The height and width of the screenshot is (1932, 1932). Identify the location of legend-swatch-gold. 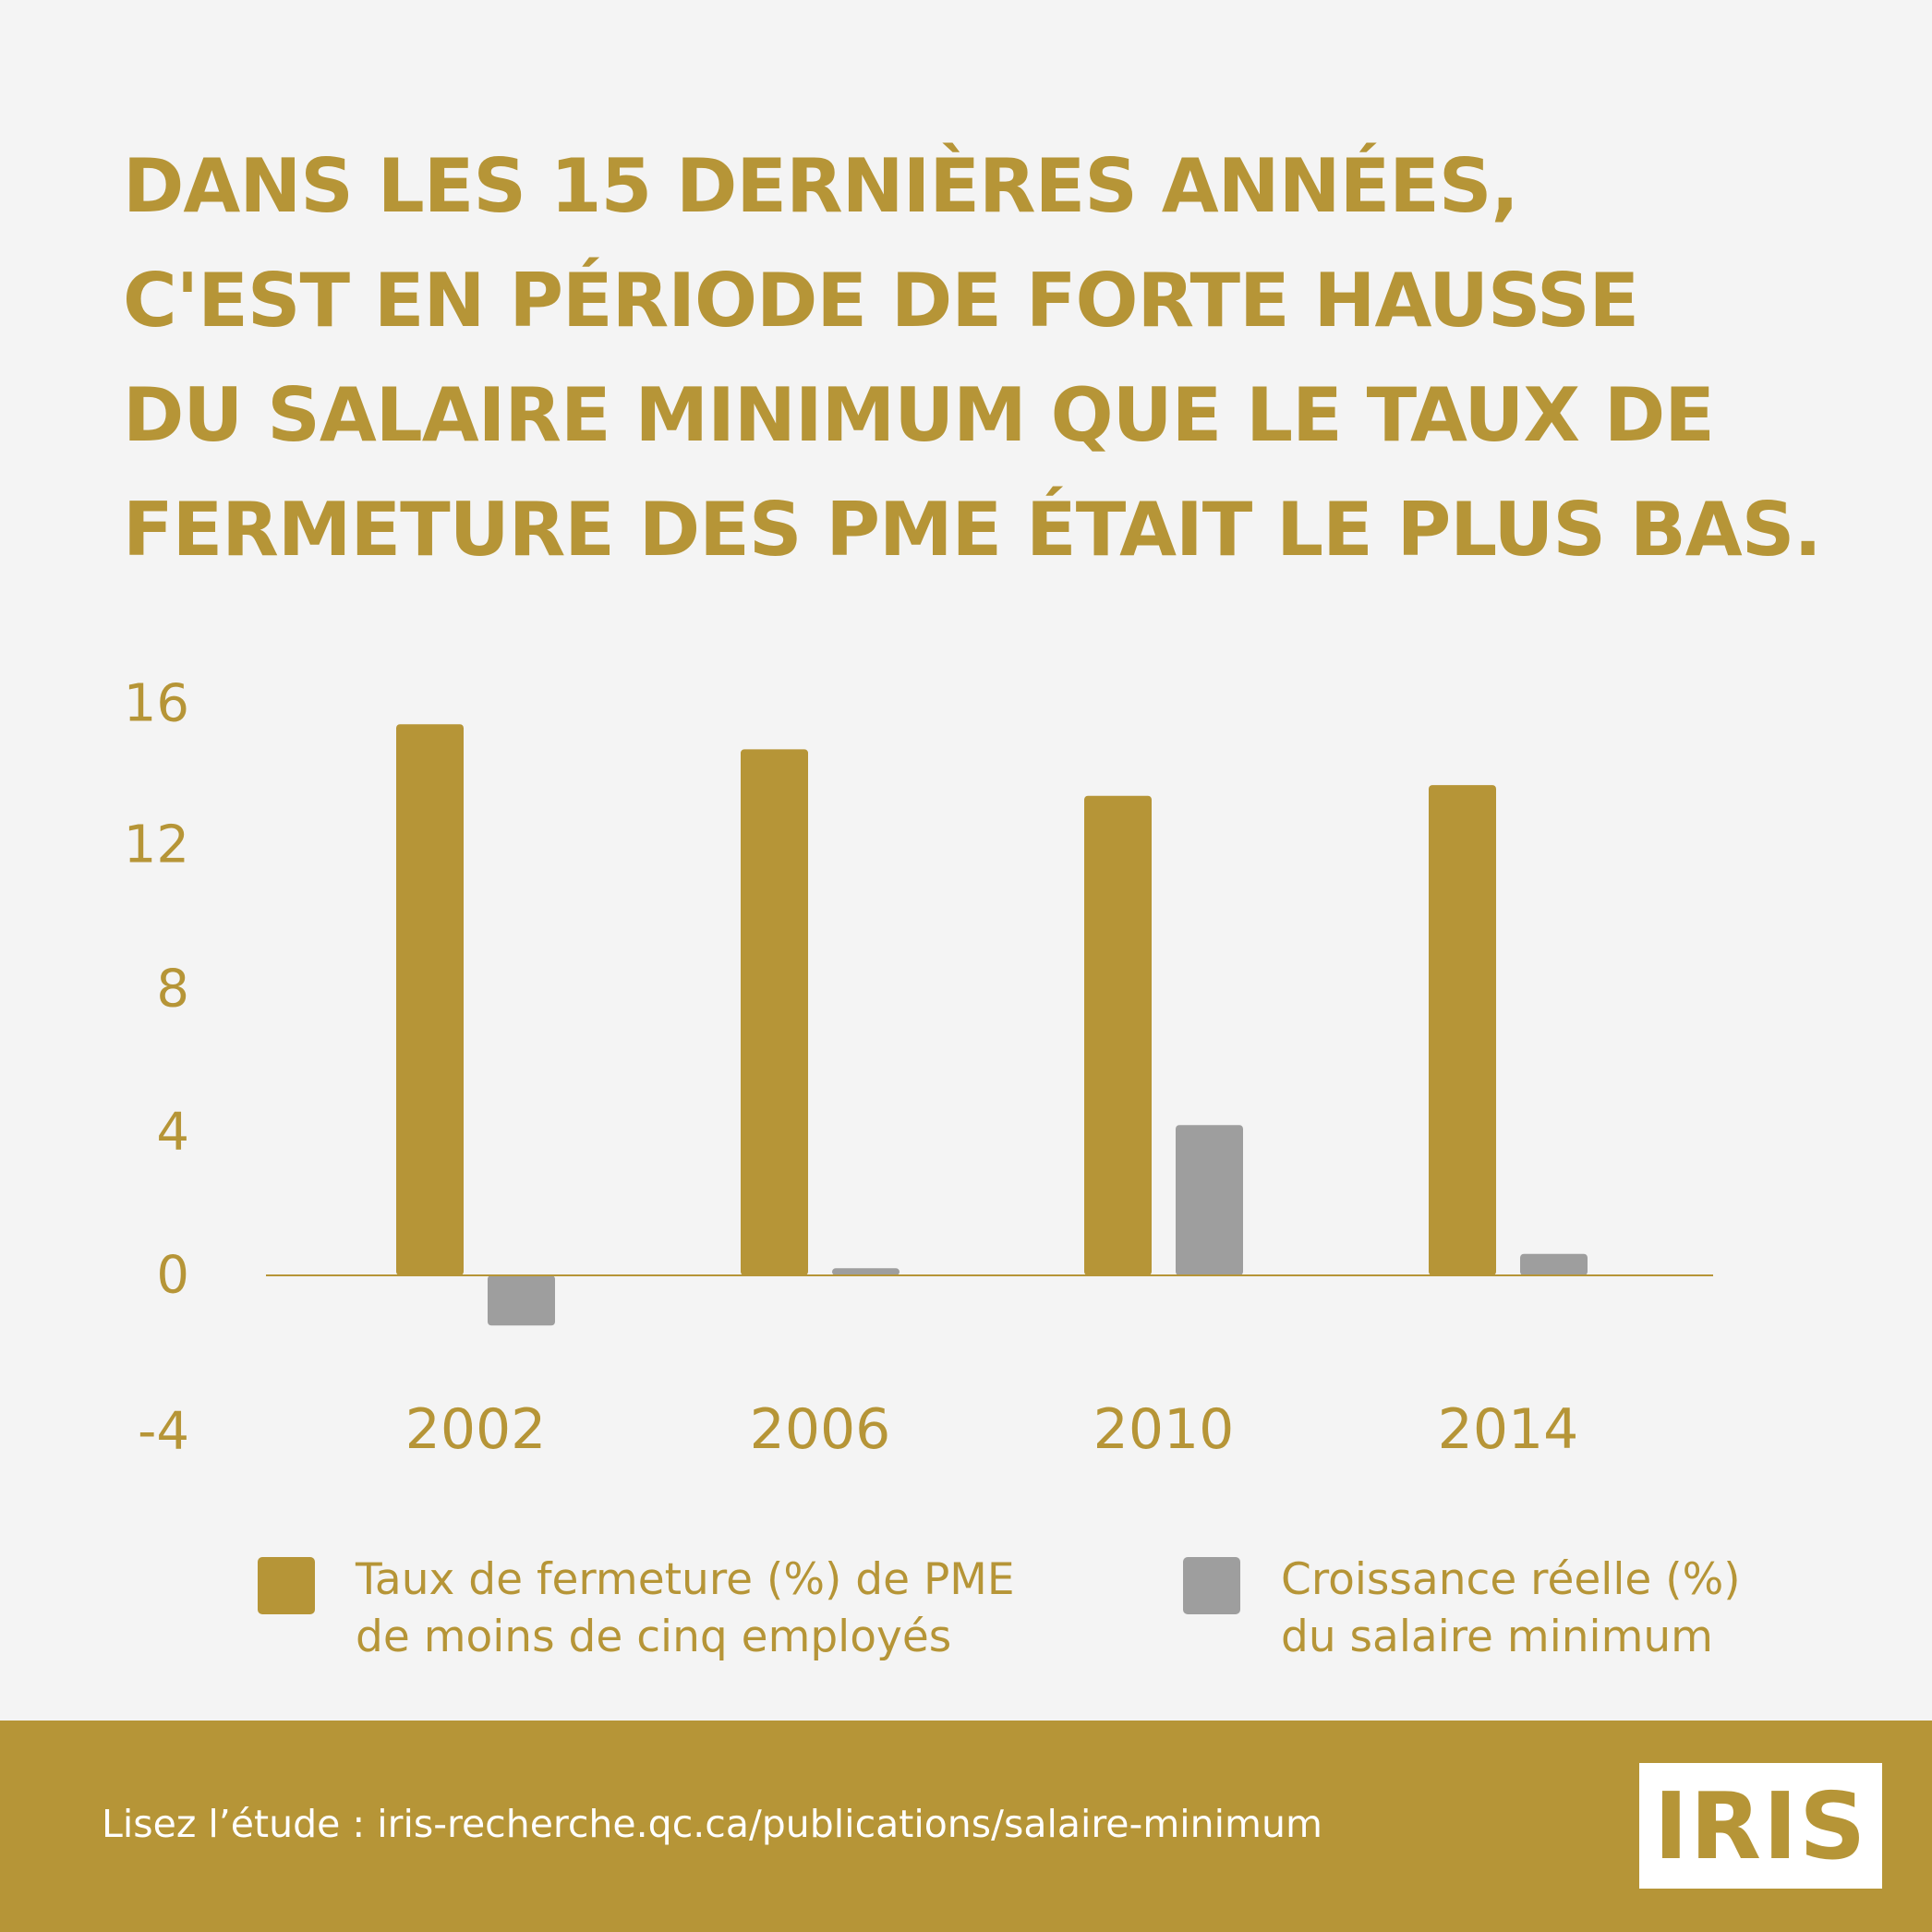
(287, 1585).